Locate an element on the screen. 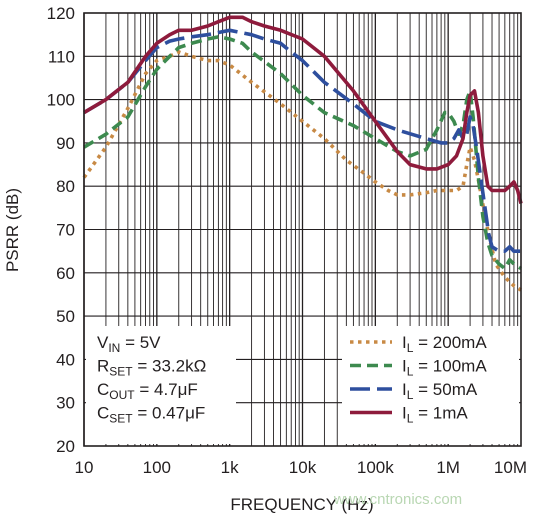 This screenshot has height=516, width=542. y-tick-label: 20 is located at coordinates (65, 446).